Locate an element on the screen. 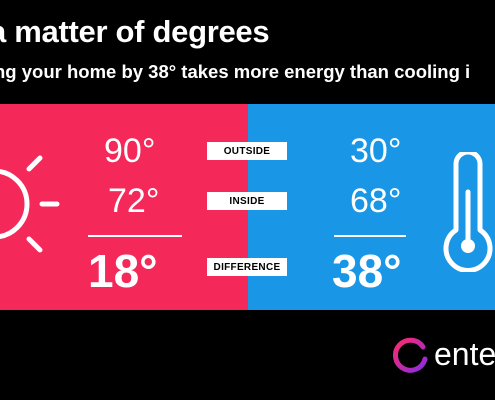 The width and height of the screenshot is (495, 400). cold-inside-temp: 68° is located at coordinates (376, 201).